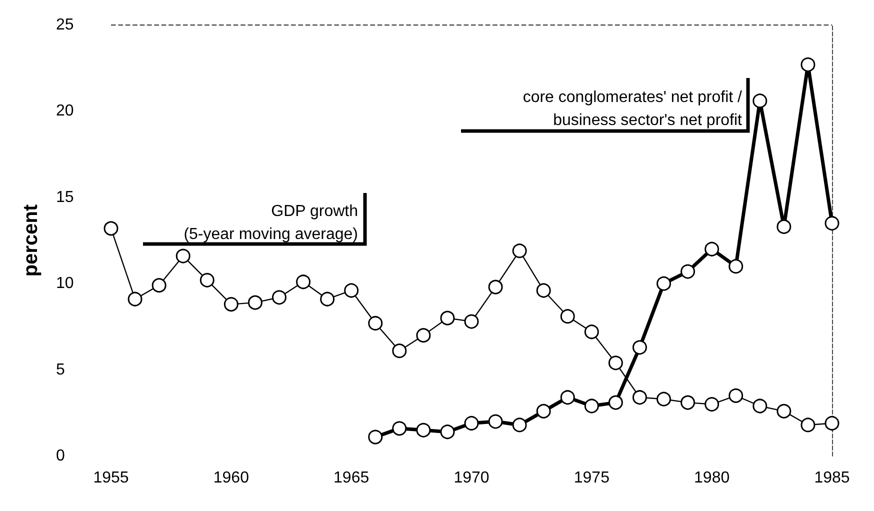 This screenshot has width=874, height=511. Describe the element at coordinates (352, 478) in the screenshot. I see `x-tick-label: 1965` at that location.